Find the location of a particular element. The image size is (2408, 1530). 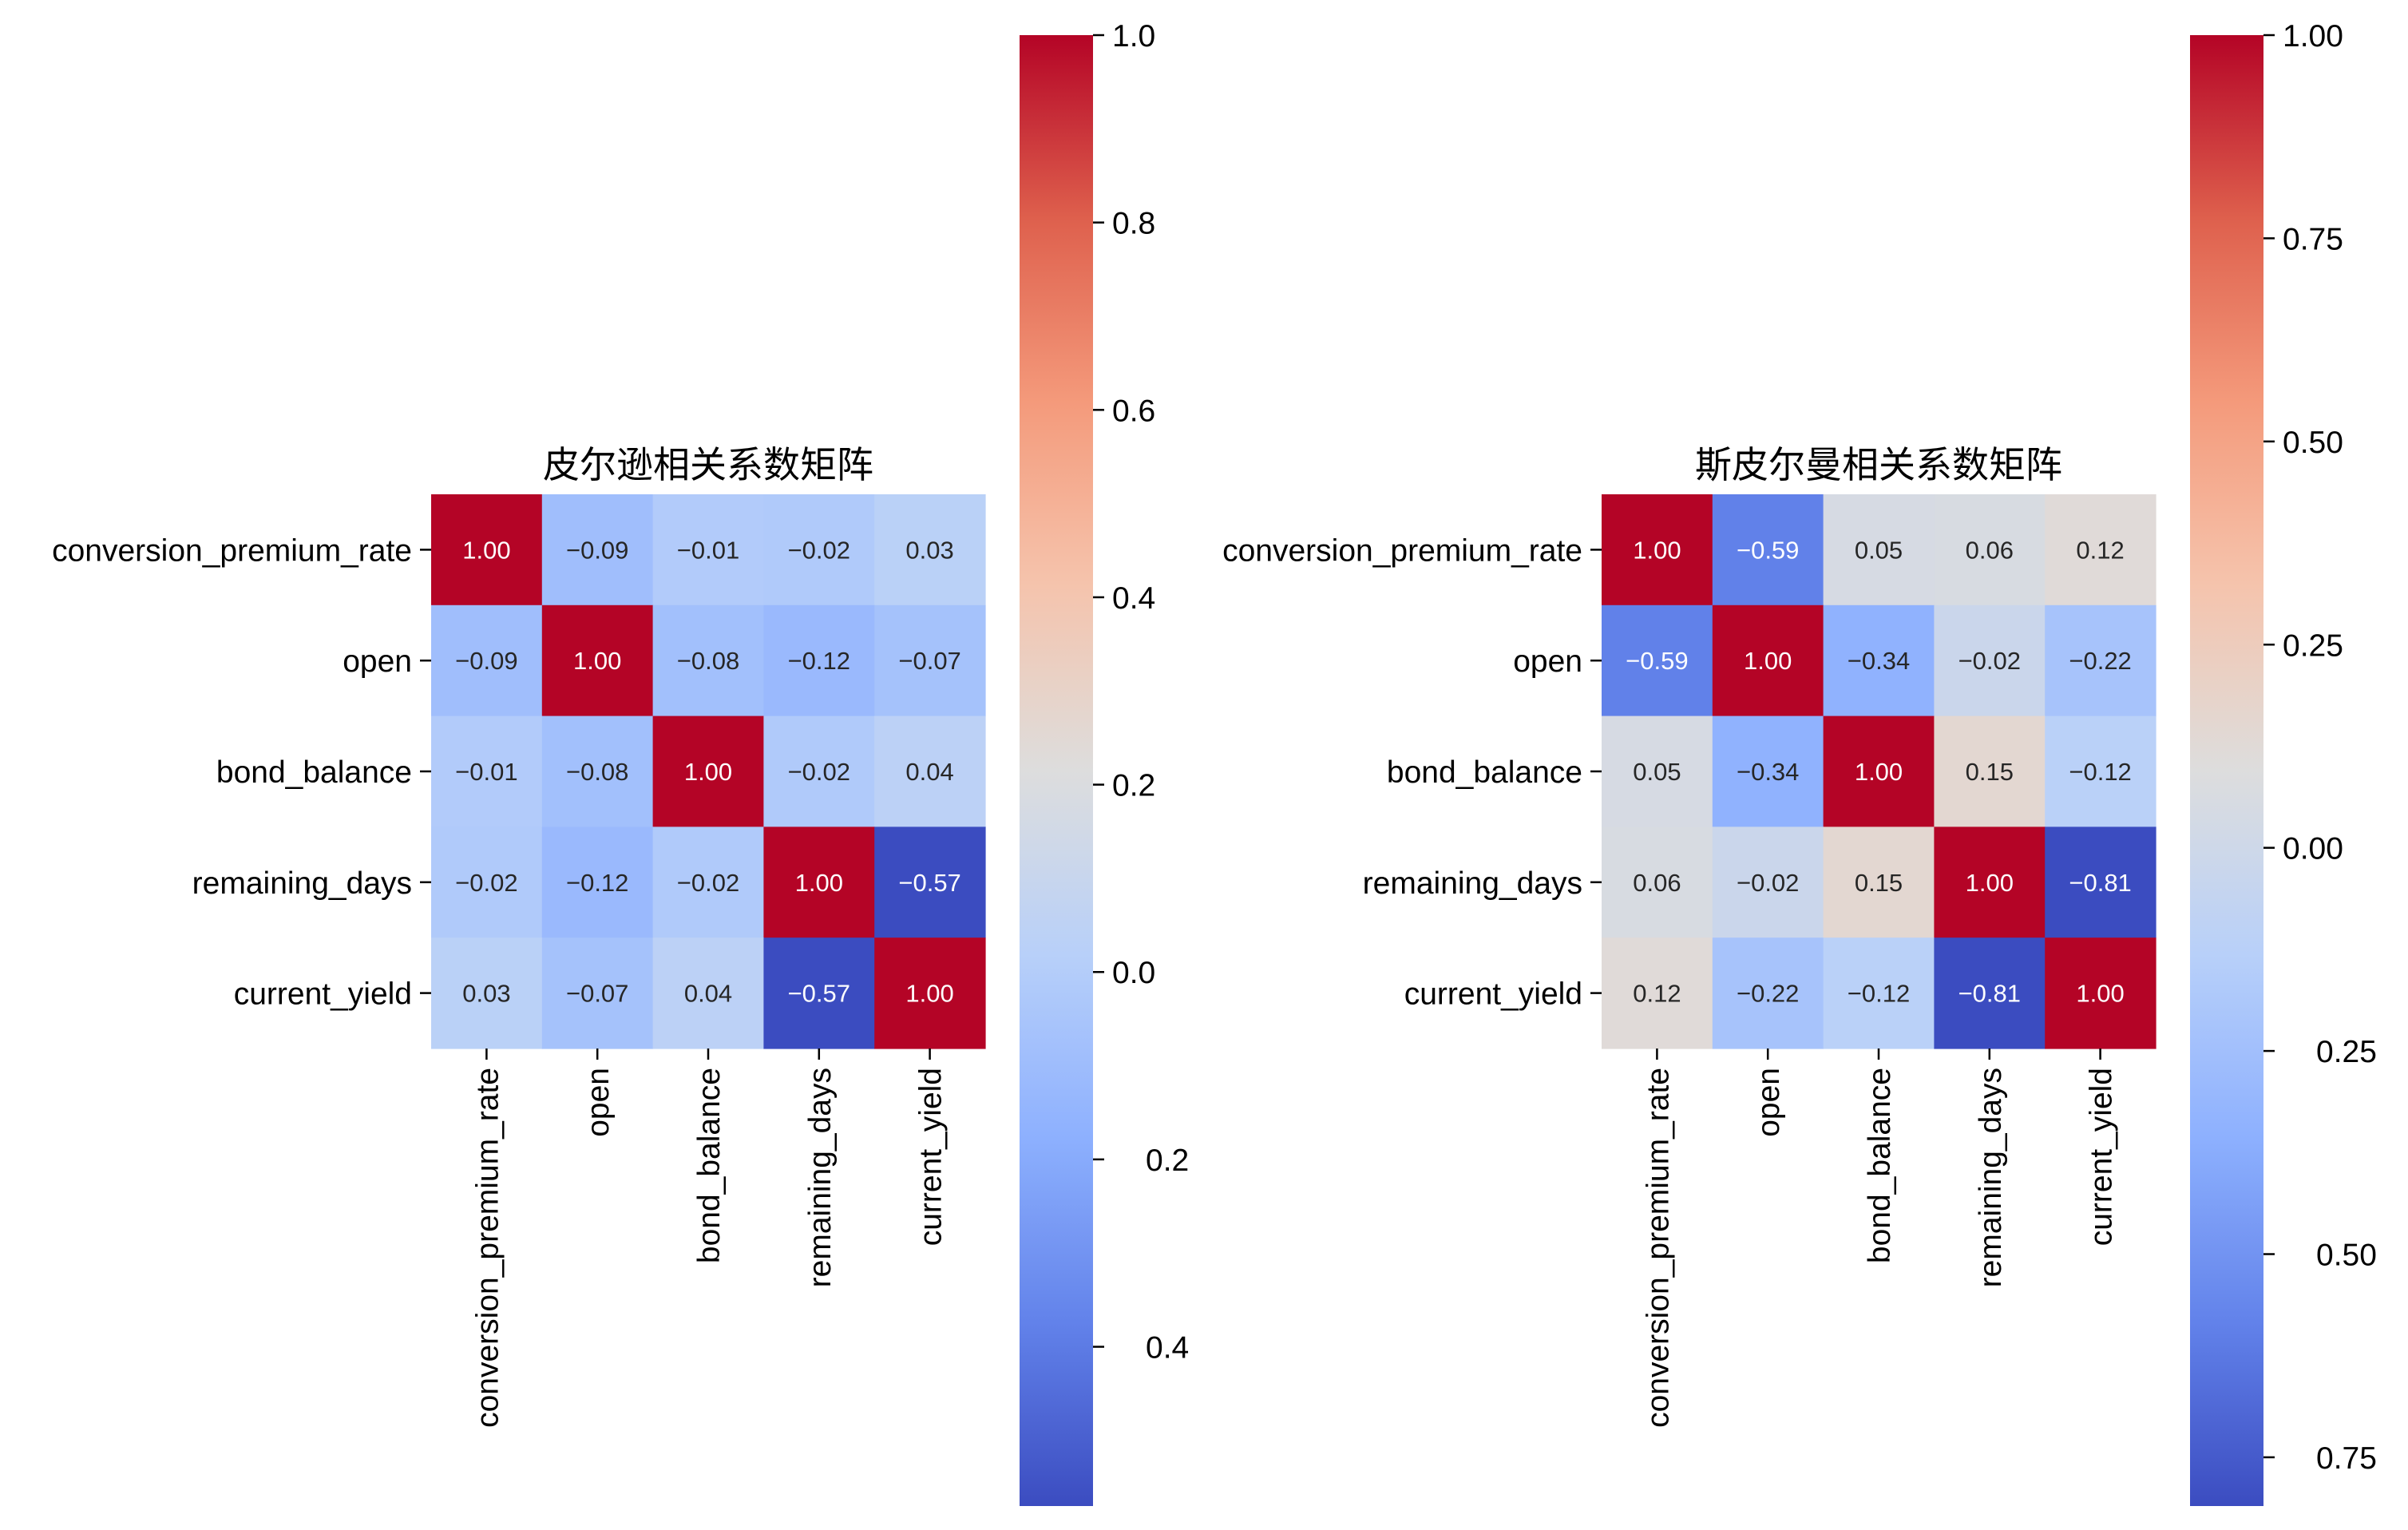

y-tick-label: open is located at coordinates (378, 661).